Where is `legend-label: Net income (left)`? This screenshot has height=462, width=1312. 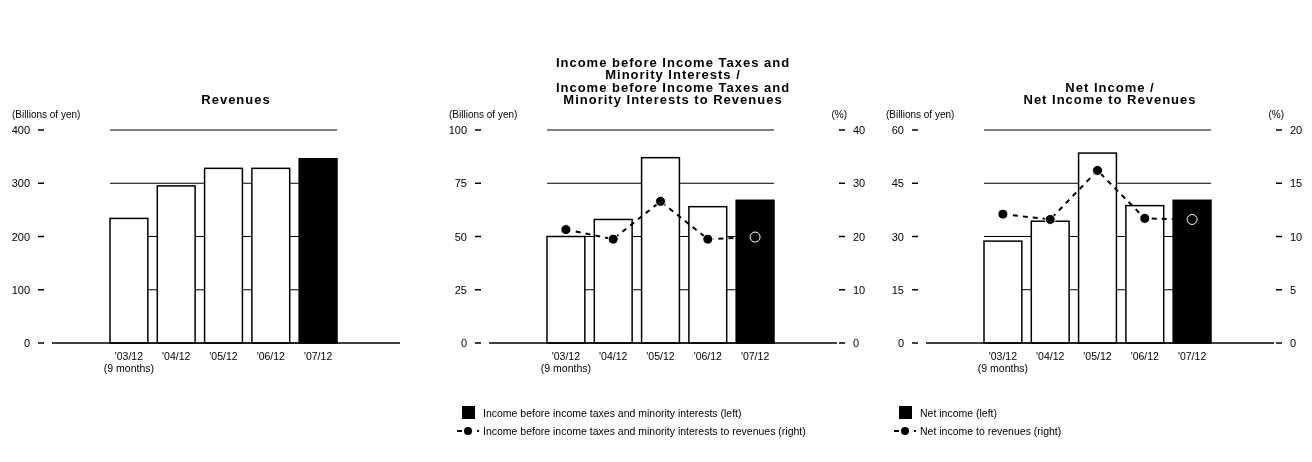
legend-label: Net income (left) is located at coordinates (959, 413).